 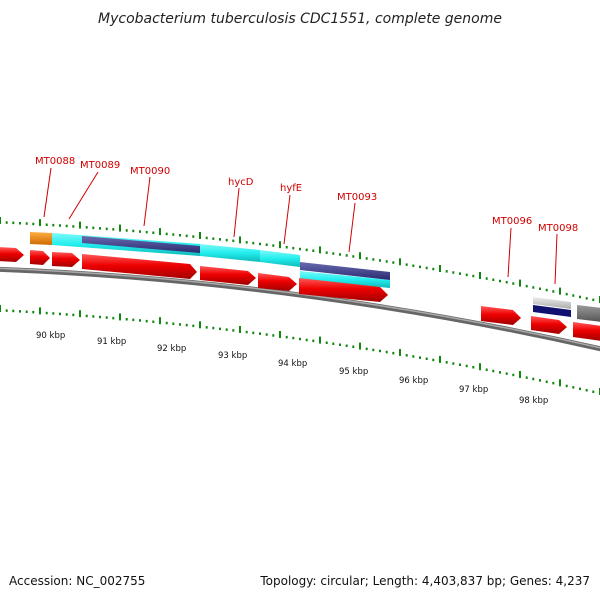 I want to click on scale-label: 94 kbp, so click(x=292, y=364).